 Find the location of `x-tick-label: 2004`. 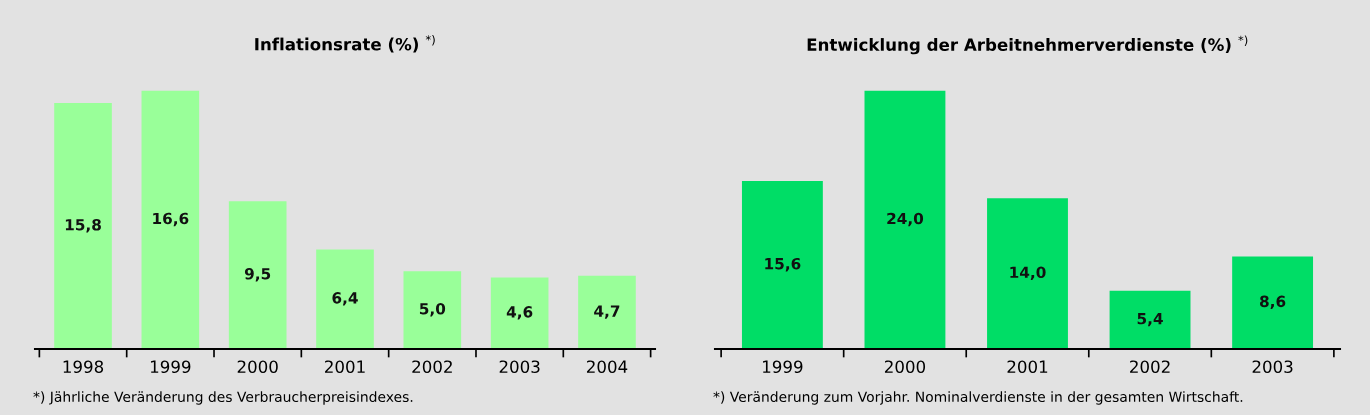

x-tick-label: 2004 is located at coordinates (607, 367).